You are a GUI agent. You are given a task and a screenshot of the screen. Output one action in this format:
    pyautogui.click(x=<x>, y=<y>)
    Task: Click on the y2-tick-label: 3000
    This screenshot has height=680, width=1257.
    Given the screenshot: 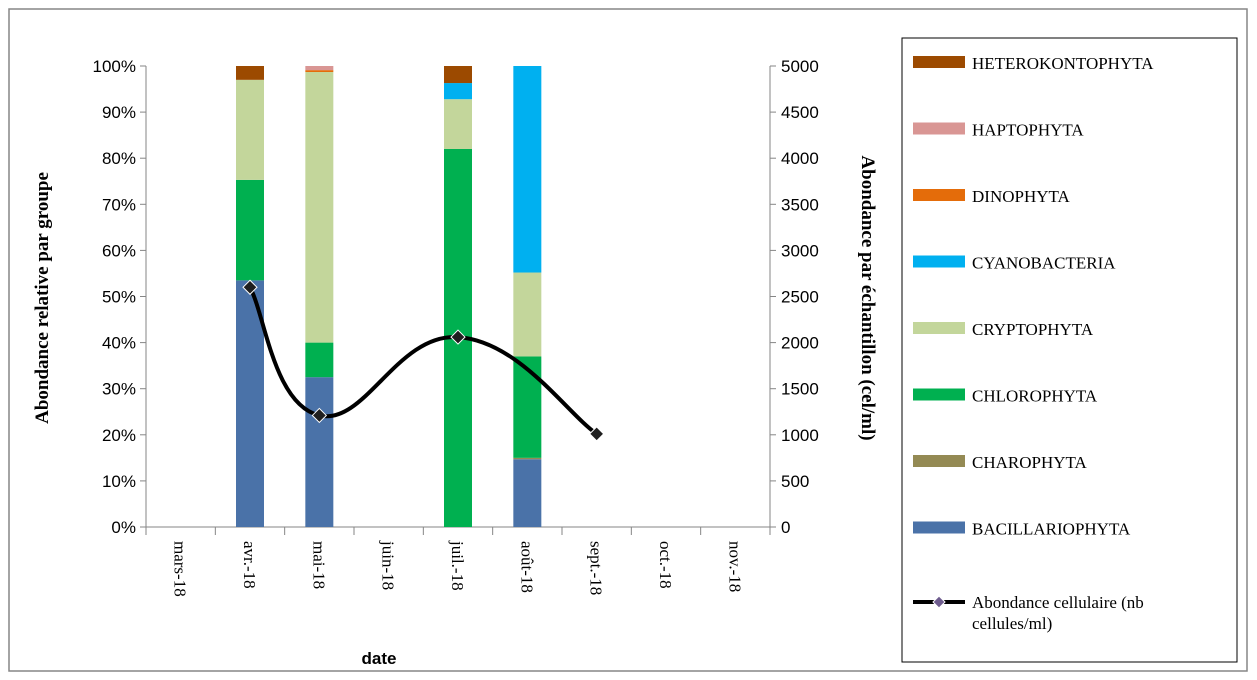 What is the action you would take?
    pyautogui.click(x=800, y=250)
    